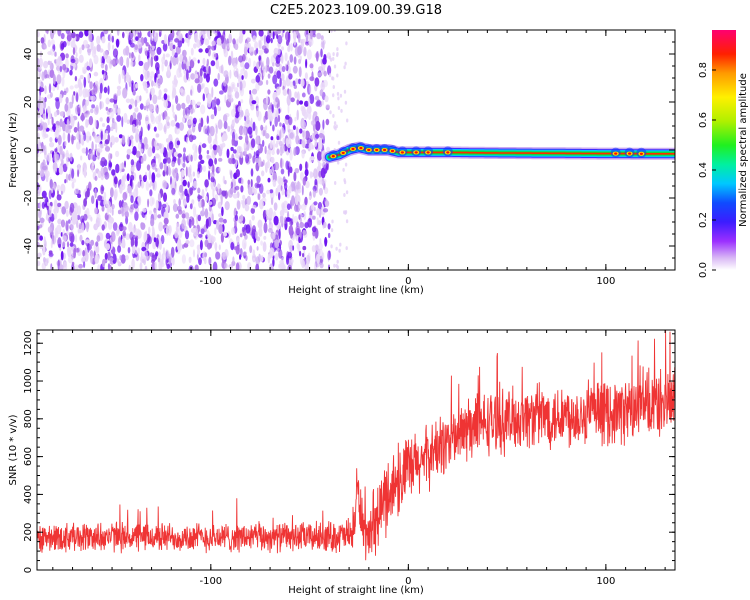 Image resolution: width=750 pixels, height=600 pixels. Describe the element at coordinates (28, 54) in the screenshot. I see `y-tick-label: 40` at that location.